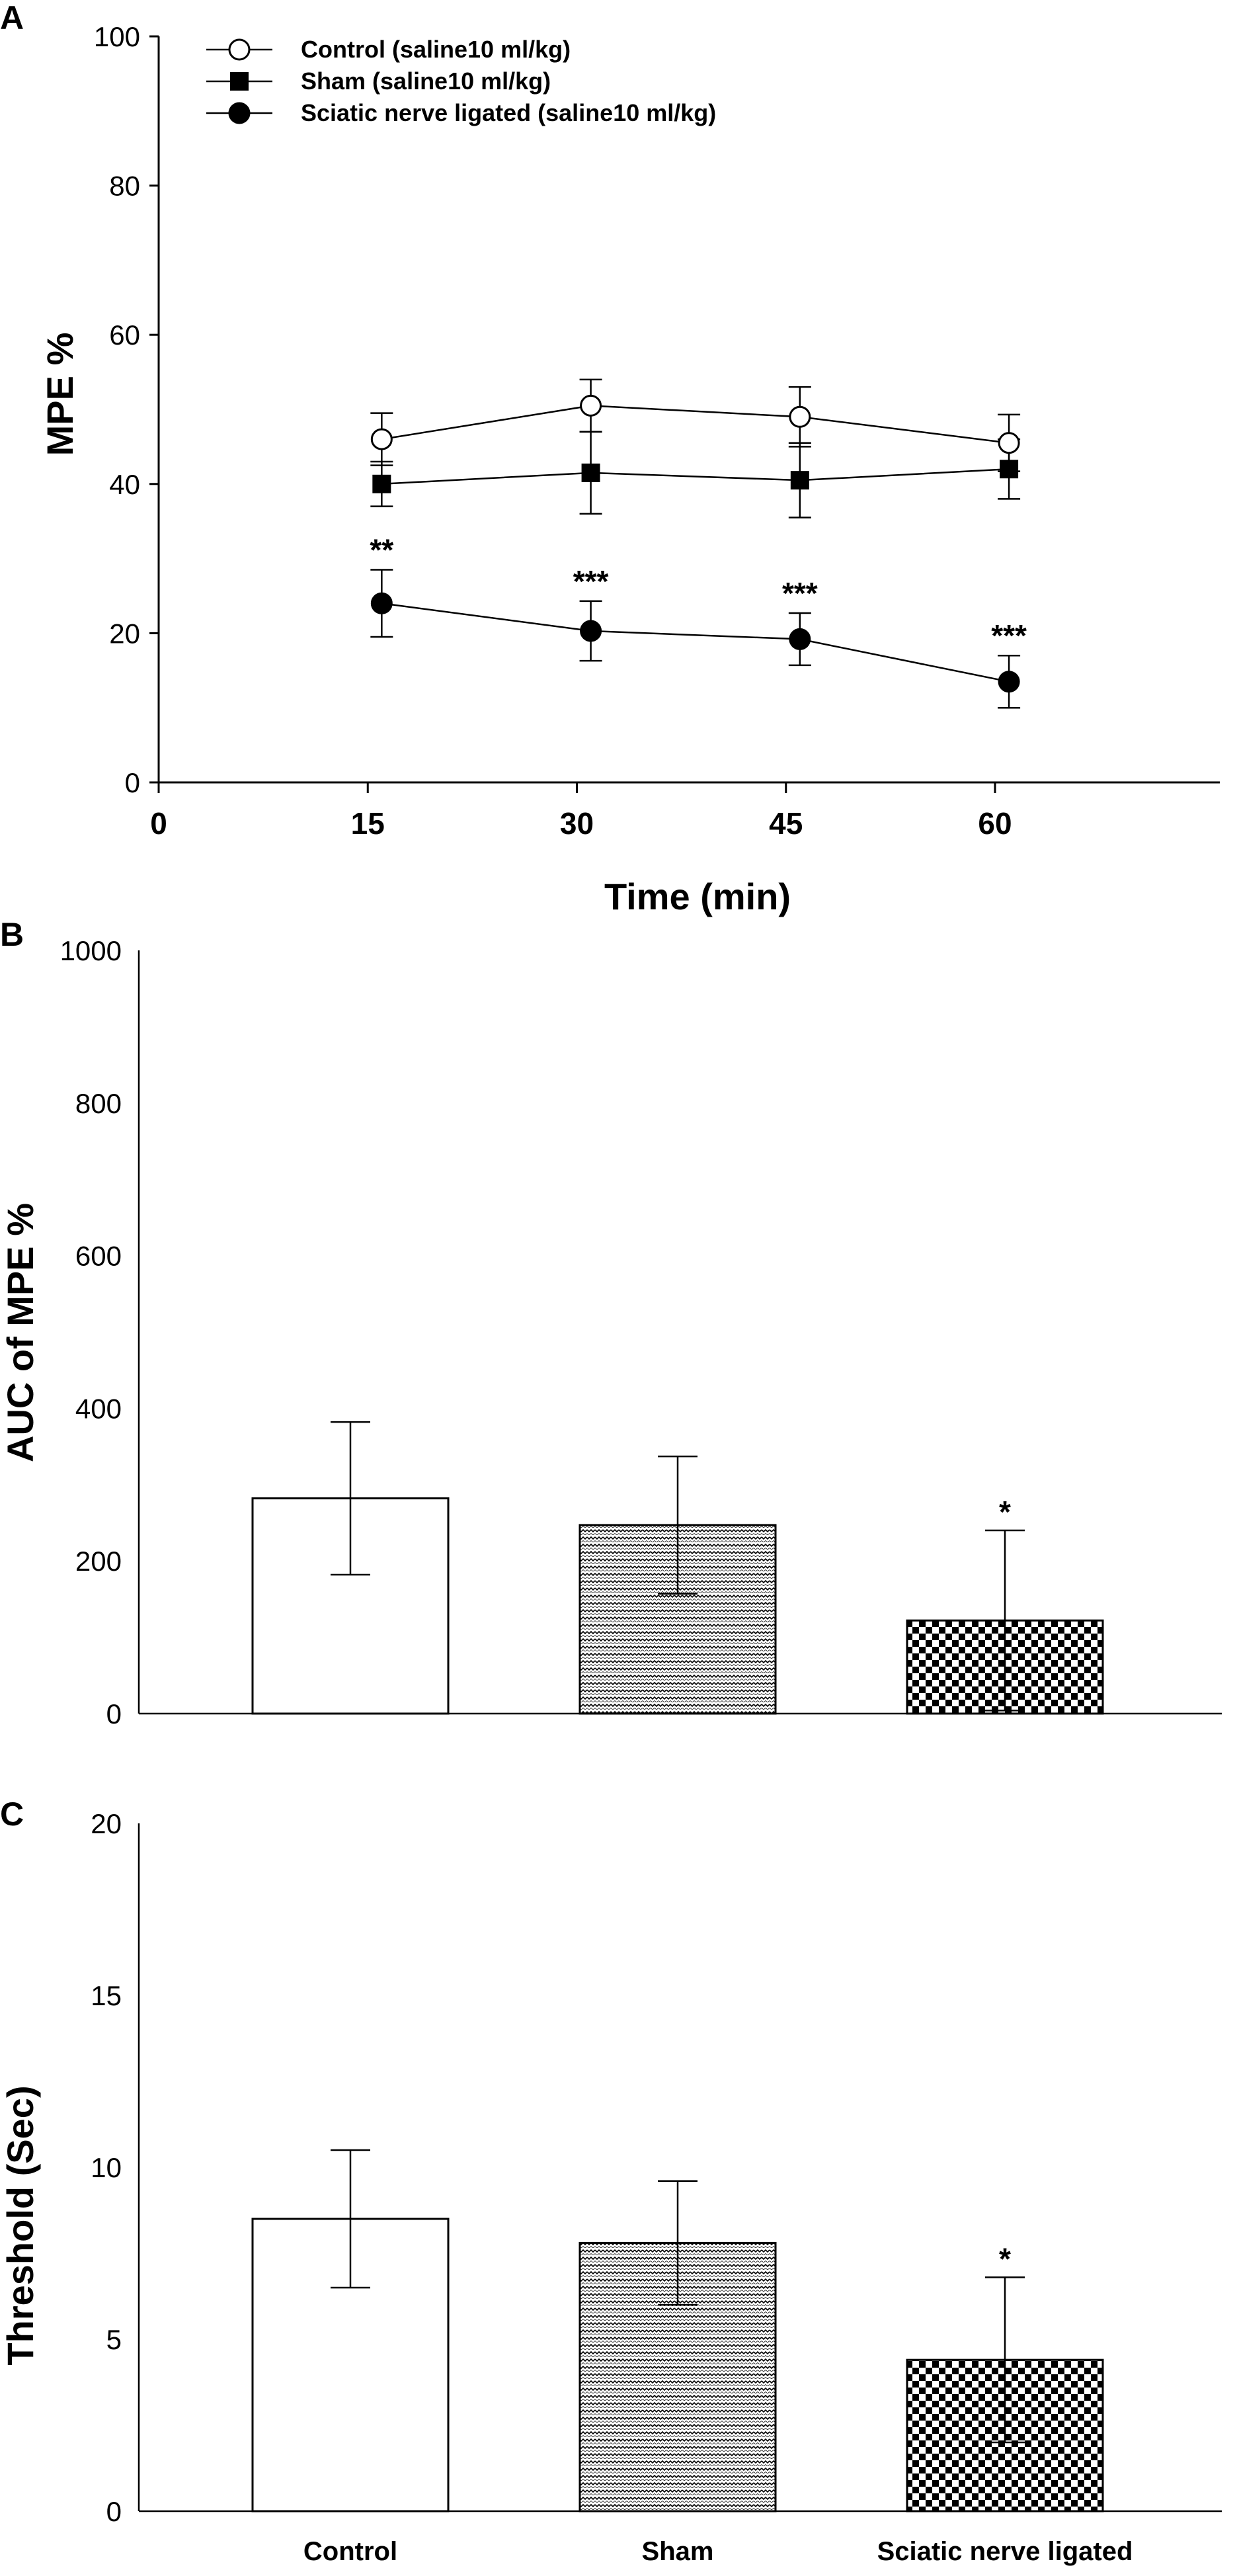 The width and height of the screenshot is (1237, 2576). I want to click on y-tick-label-b: 600, so click(98, 1256).